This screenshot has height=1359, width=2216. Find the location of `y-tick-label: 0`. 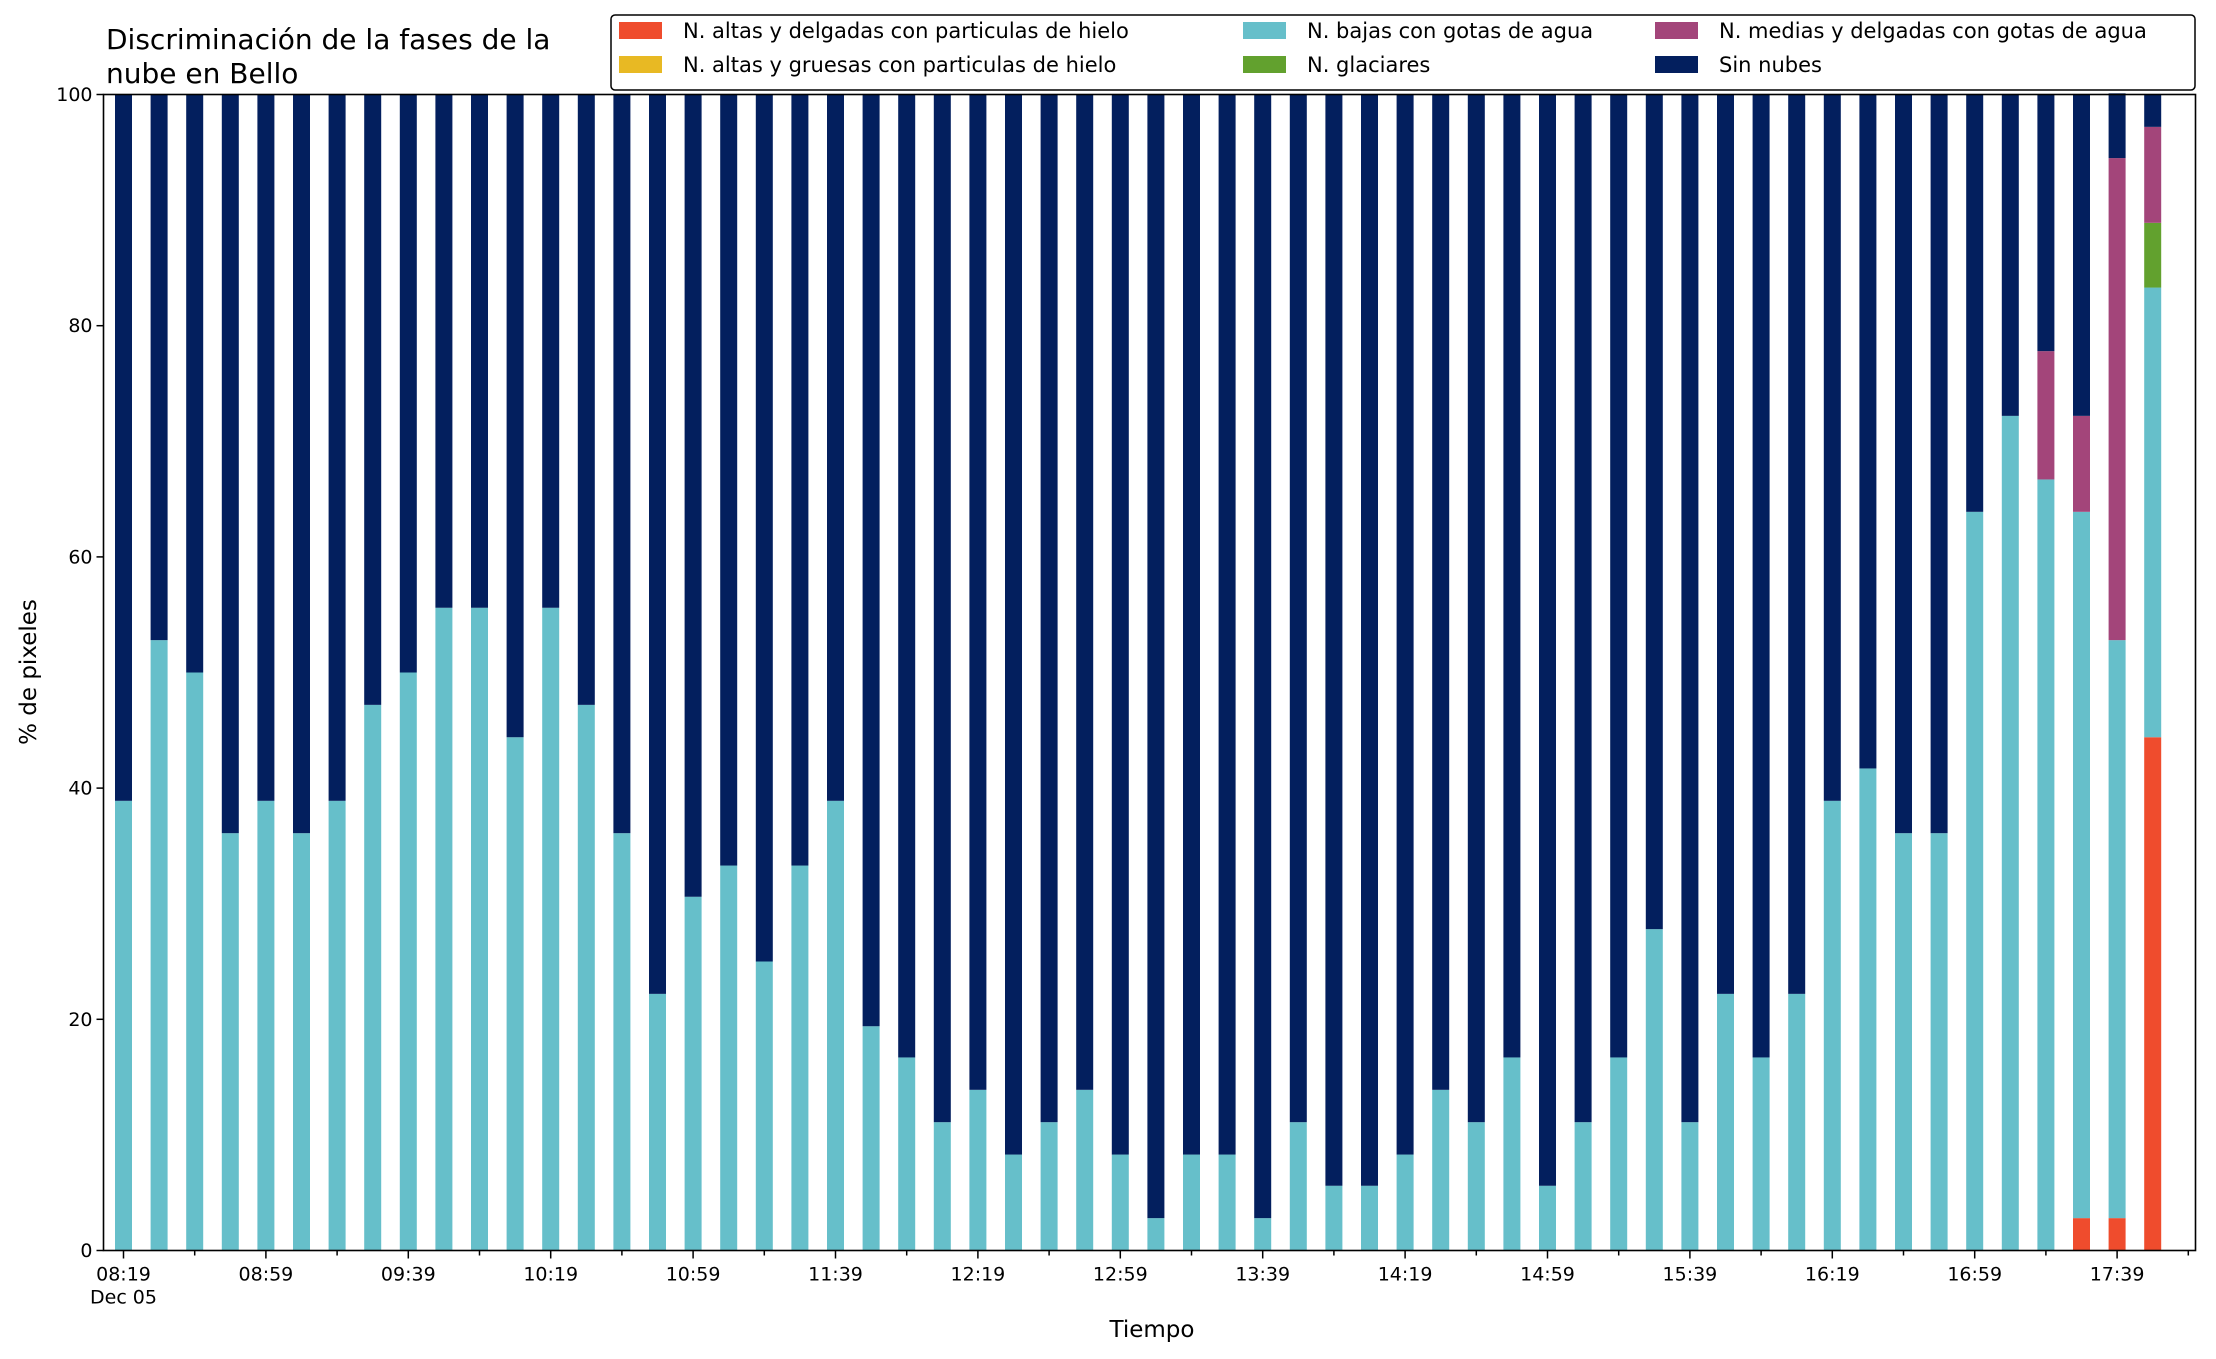

y-tick-label: 0 is located at coordinates (86, 1251).